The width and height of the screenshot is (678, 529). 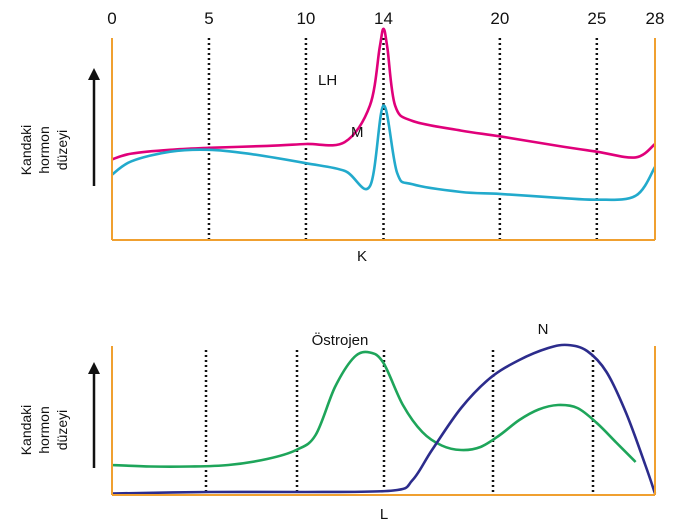 I want to click on top-ylabel-line-1: Kandaki, so click(x=26, y=150).